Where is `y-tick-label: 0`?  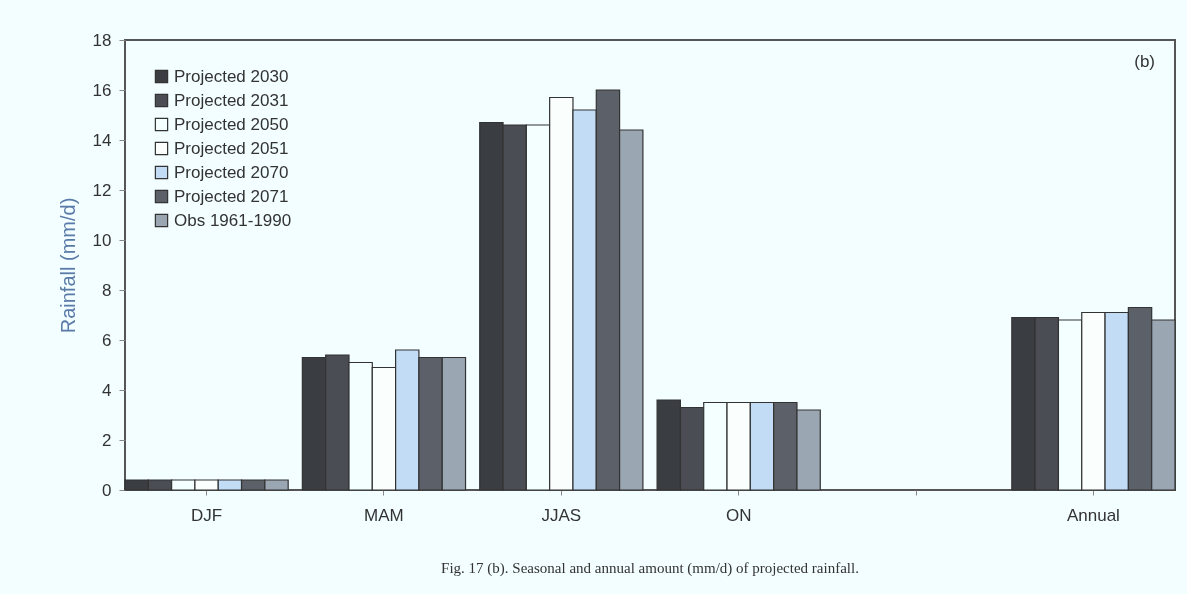
y-tick-label: 0 is located at coordinates (107, 490).